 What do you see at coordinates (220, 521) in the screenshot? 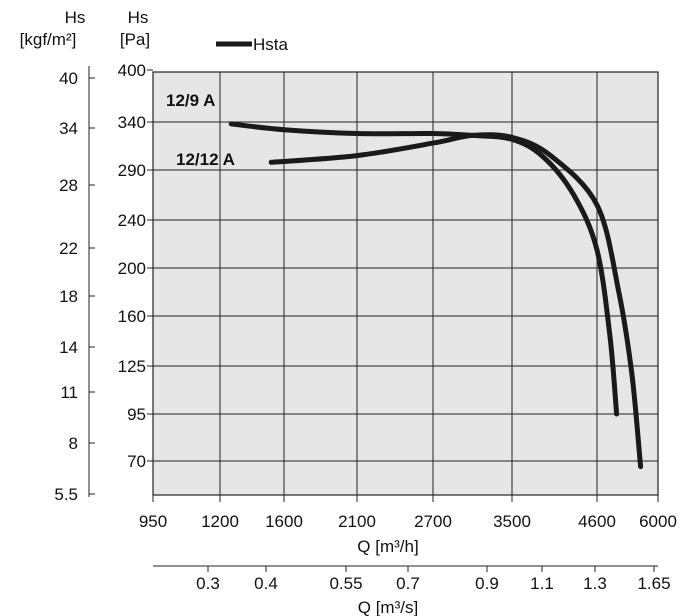
I see `x-main-tick-label: 1200` at bounding box center [220, 521].